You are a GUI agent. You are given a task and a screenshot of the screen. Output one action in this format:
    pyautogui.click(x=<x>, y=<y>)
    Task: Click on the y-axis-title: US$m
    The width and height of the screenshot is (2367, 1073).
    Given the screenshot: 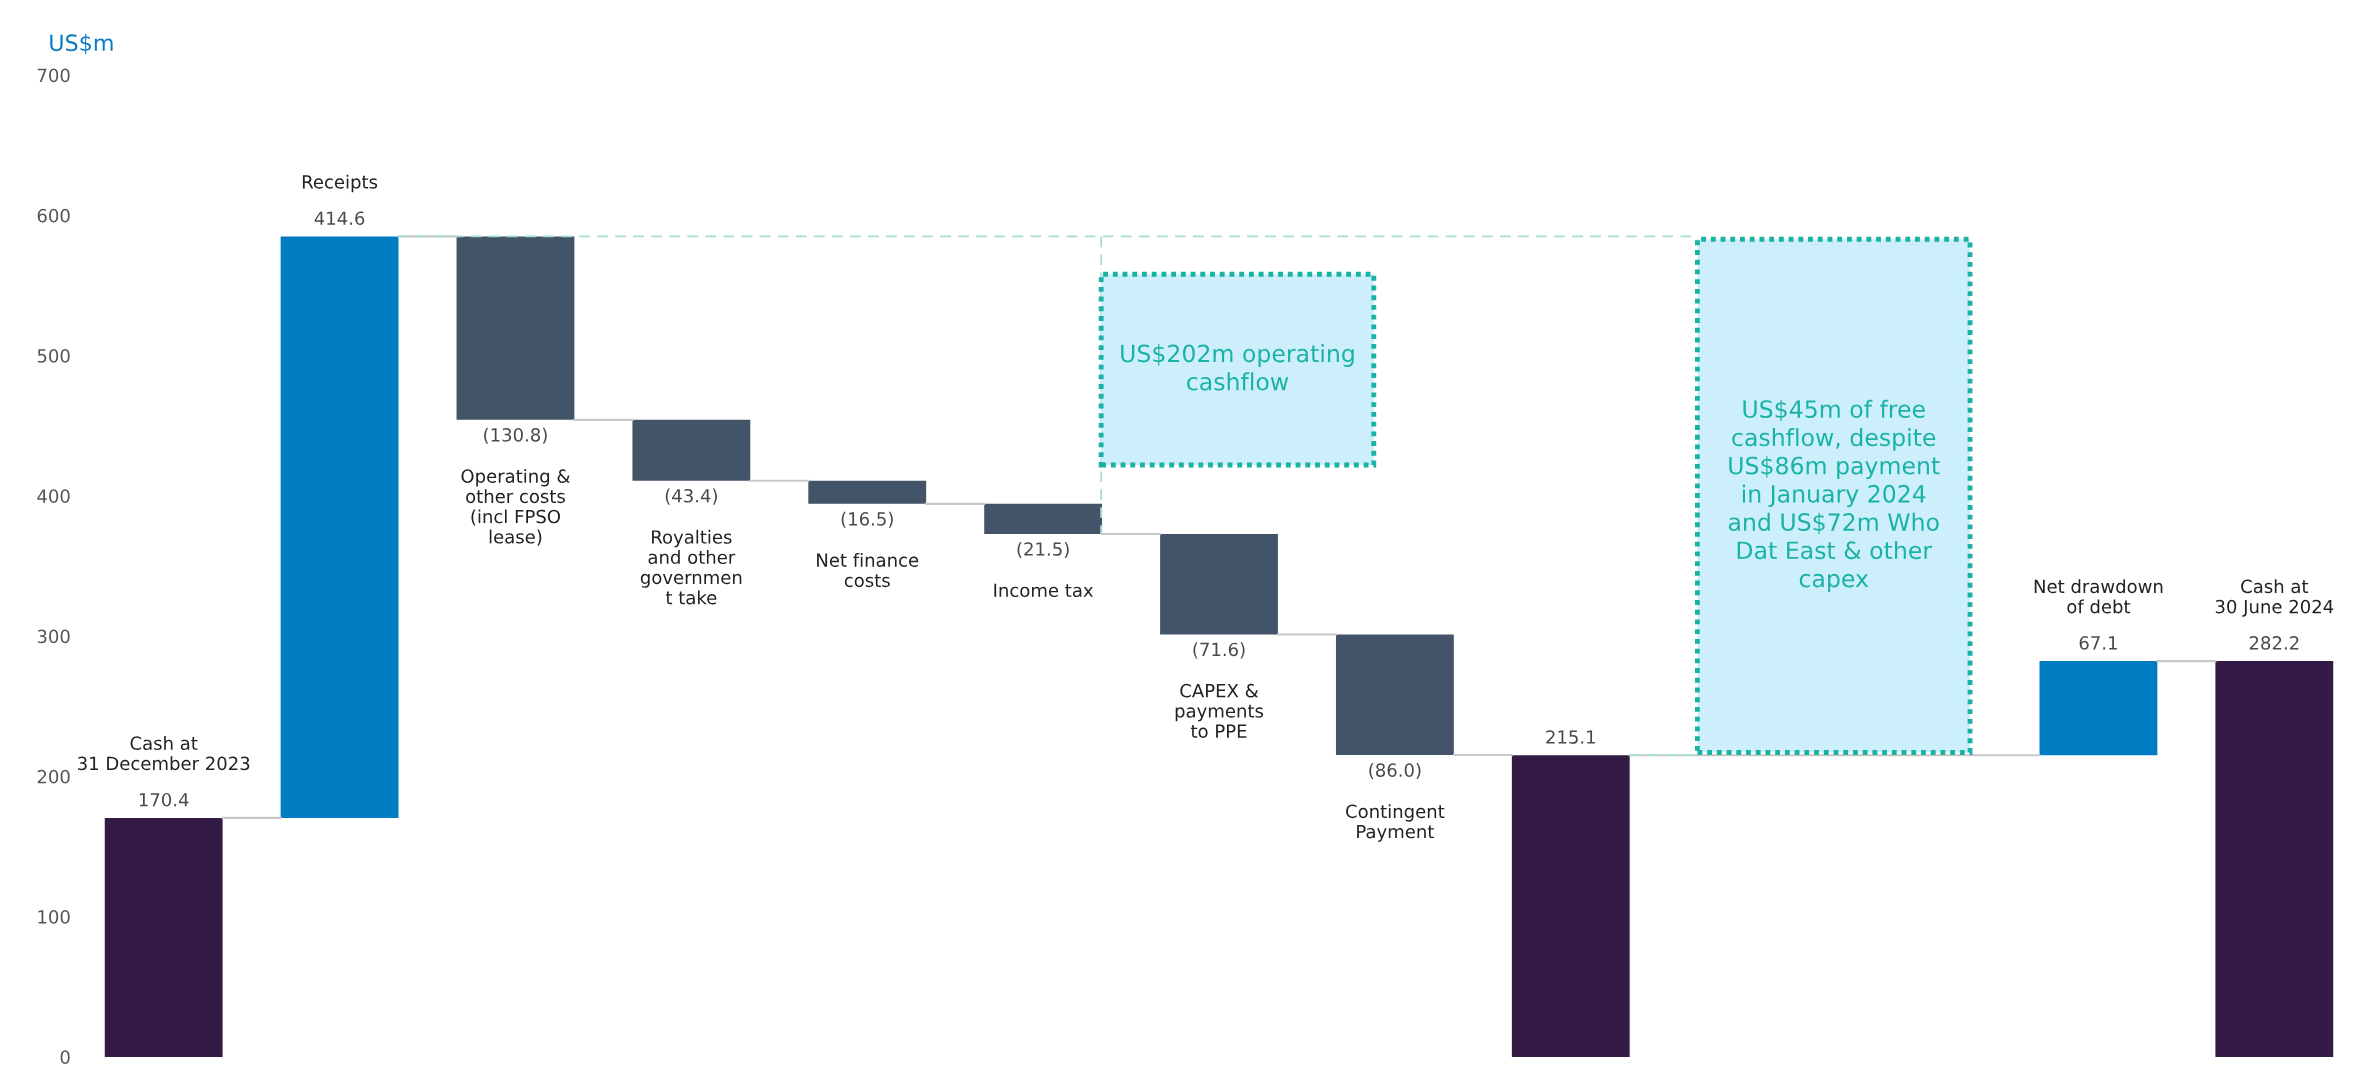 What is the action you would take?
    pyautogui.click(x=81, y=44)
    